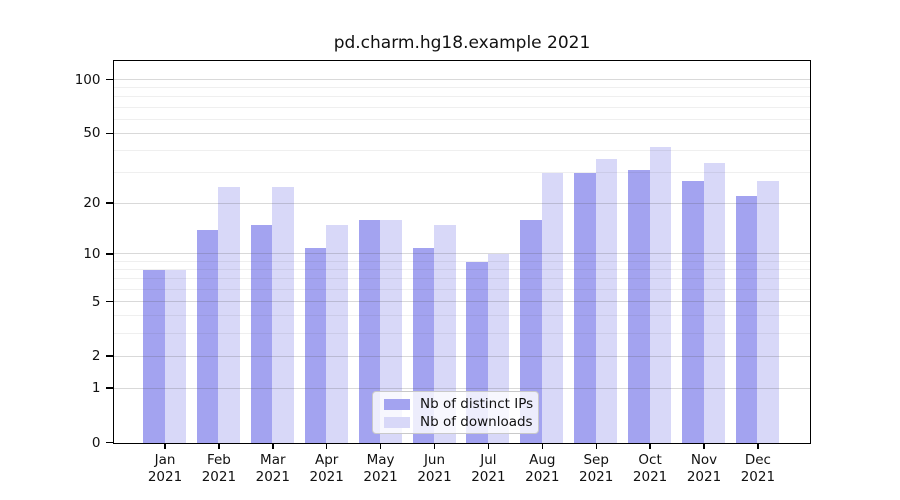 The height and width of the screenshot is (500, 900). I want to click on bar-distinct-ips-apr, so click(315, 345).